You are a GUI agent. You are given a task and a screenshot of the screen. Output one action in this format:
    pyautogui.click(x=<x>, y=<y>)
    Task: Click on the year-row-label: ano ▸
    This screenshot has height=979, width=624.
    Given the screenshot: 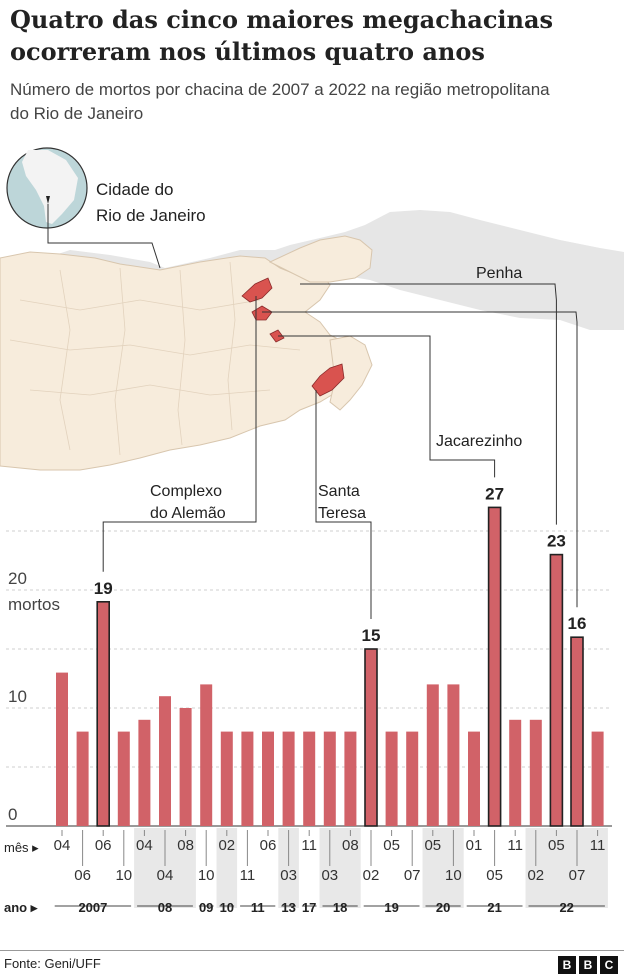 What is the action you would take?
    pyautogui.click(x=21, y=907)
    